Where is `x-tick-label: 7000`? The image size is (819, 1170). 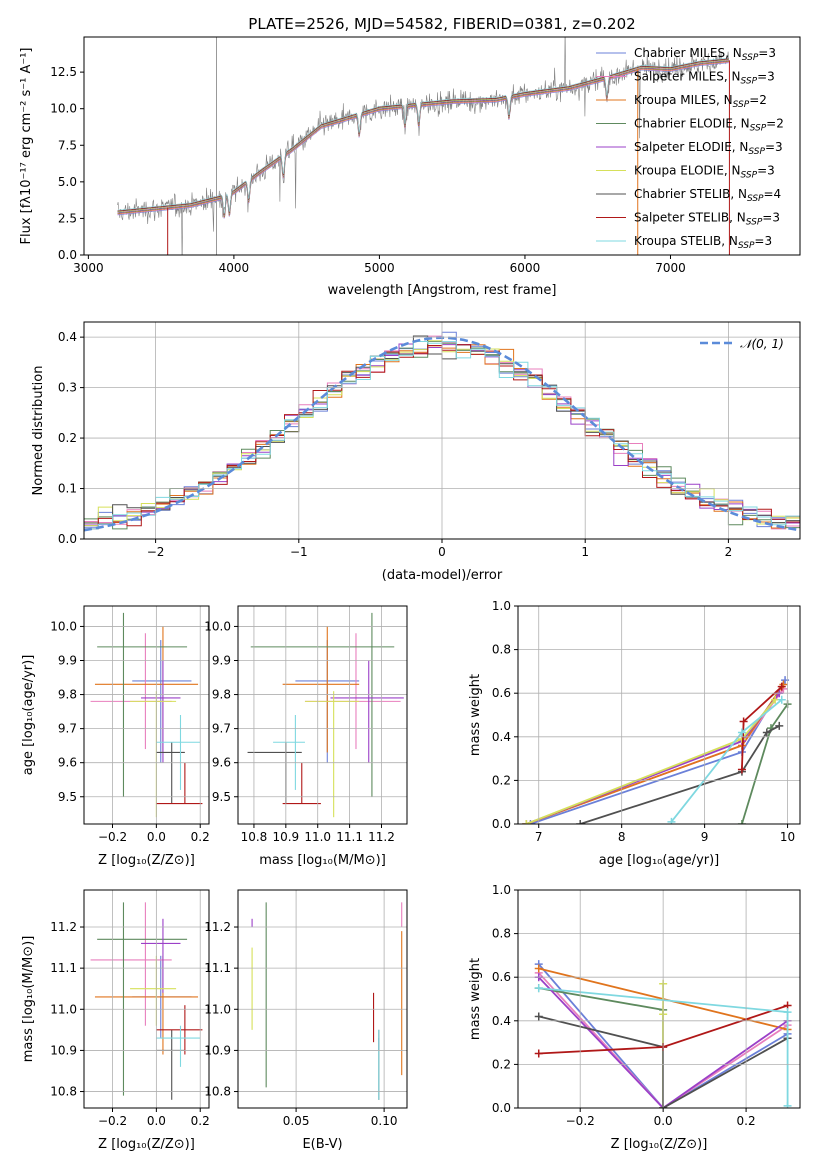
x-tick-label: 7000 is located at coordinates (670, 268).